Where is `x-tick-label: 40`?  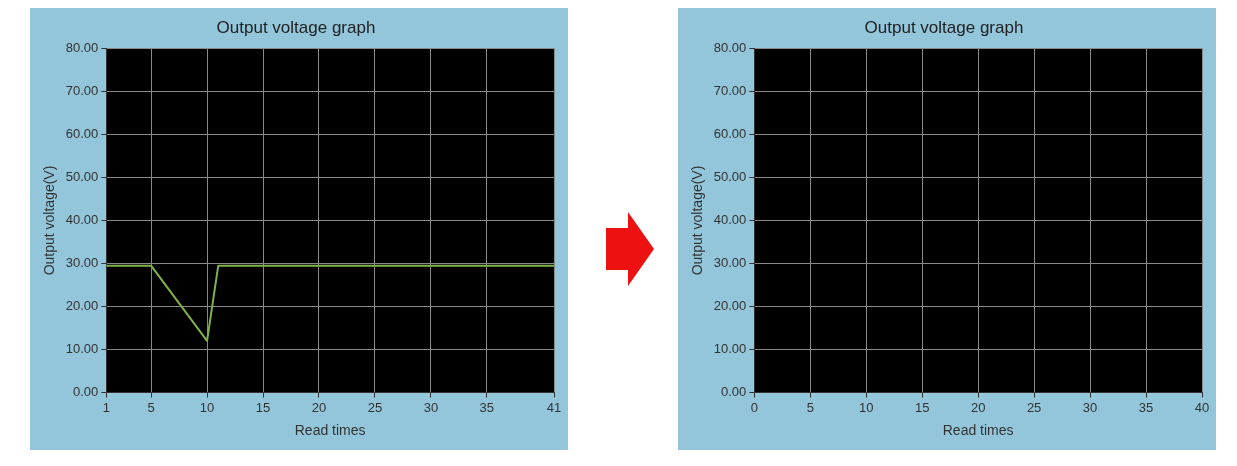 x-tick-label: 40 is located at coordinates (1202, 407).